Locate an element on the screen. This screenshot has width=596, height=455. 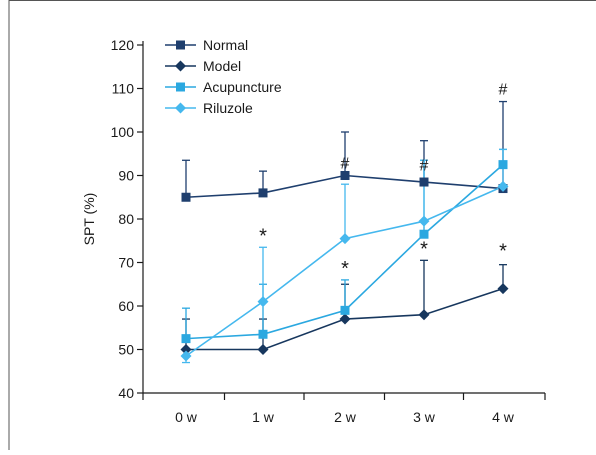
y-tick-label: 100 is located at coordinates (123, 132).